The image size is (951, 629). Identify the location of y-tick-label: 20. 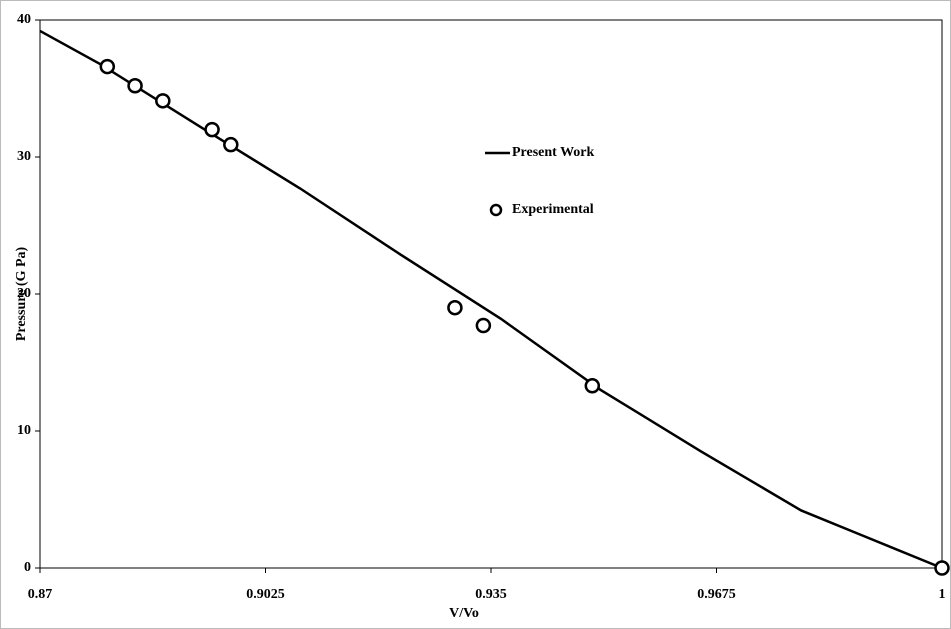
(24, 293).